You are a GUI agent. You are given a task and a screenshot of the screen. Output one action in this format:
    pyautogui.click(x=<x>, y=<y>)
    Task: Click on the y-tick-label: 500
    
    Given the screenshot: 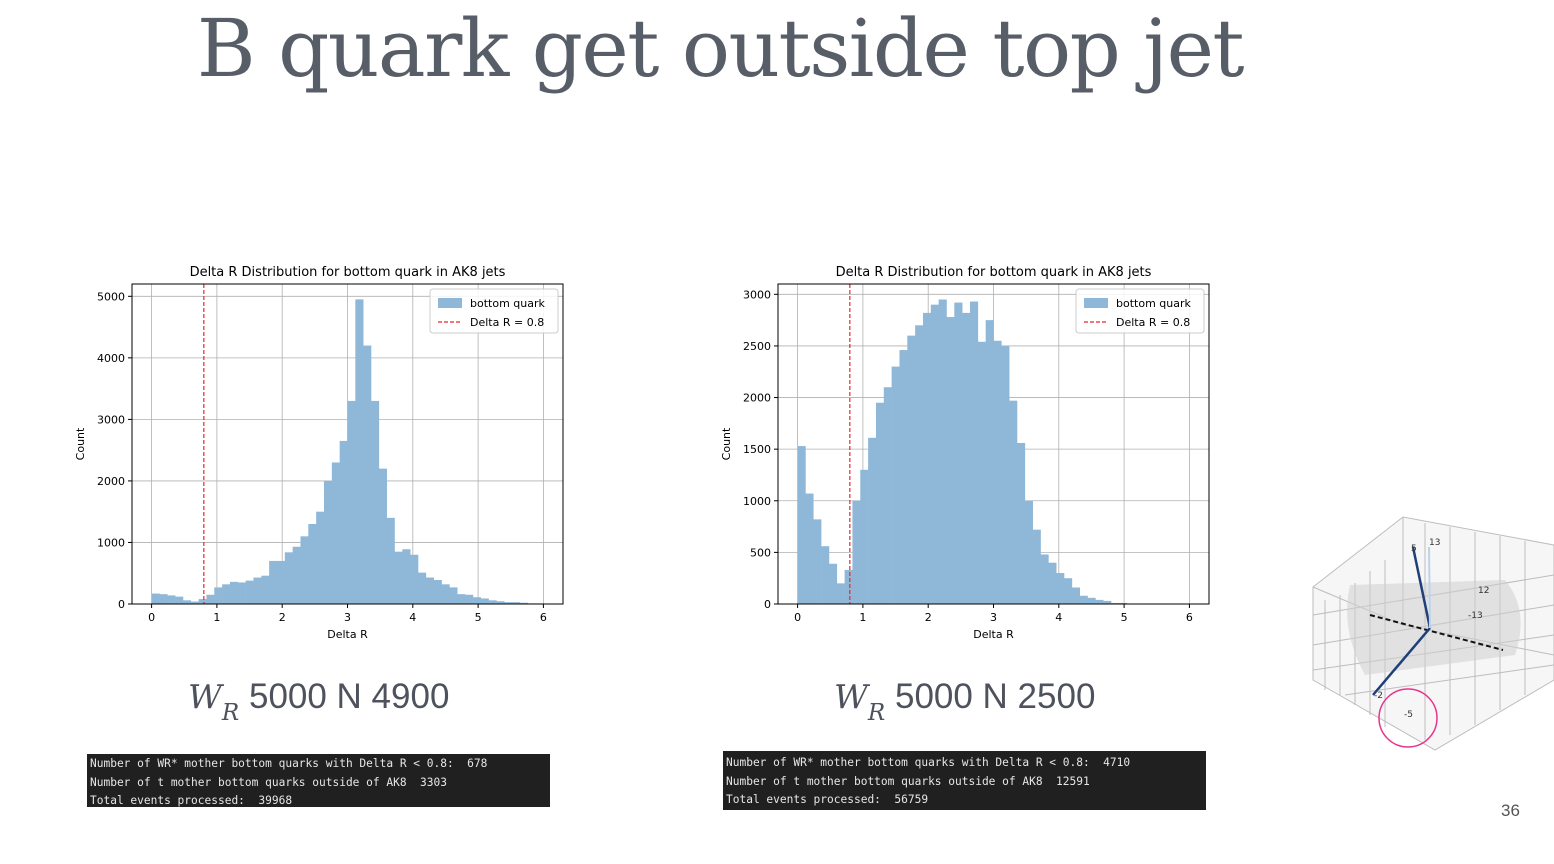 What is the action you would take?
    pyautogui.click(x=760, y=552)
    